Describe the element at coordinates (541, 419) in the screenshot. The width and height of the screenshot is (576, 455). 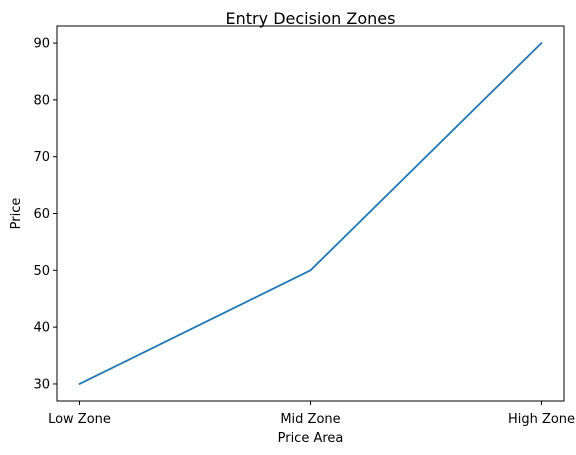
I see `x-tick-label: High Zone` at that location.